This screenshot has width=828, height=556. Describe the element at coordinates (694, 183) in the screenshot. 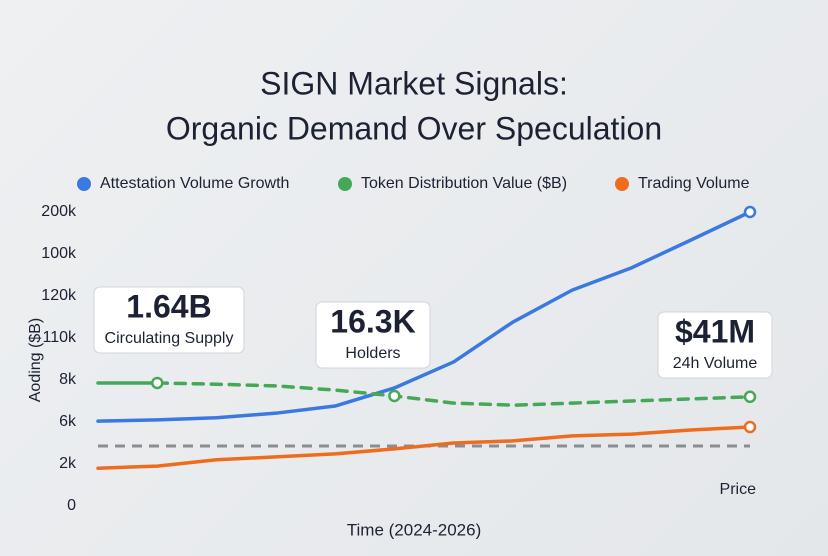

I see `legend-label: Trading Volume` at that location.